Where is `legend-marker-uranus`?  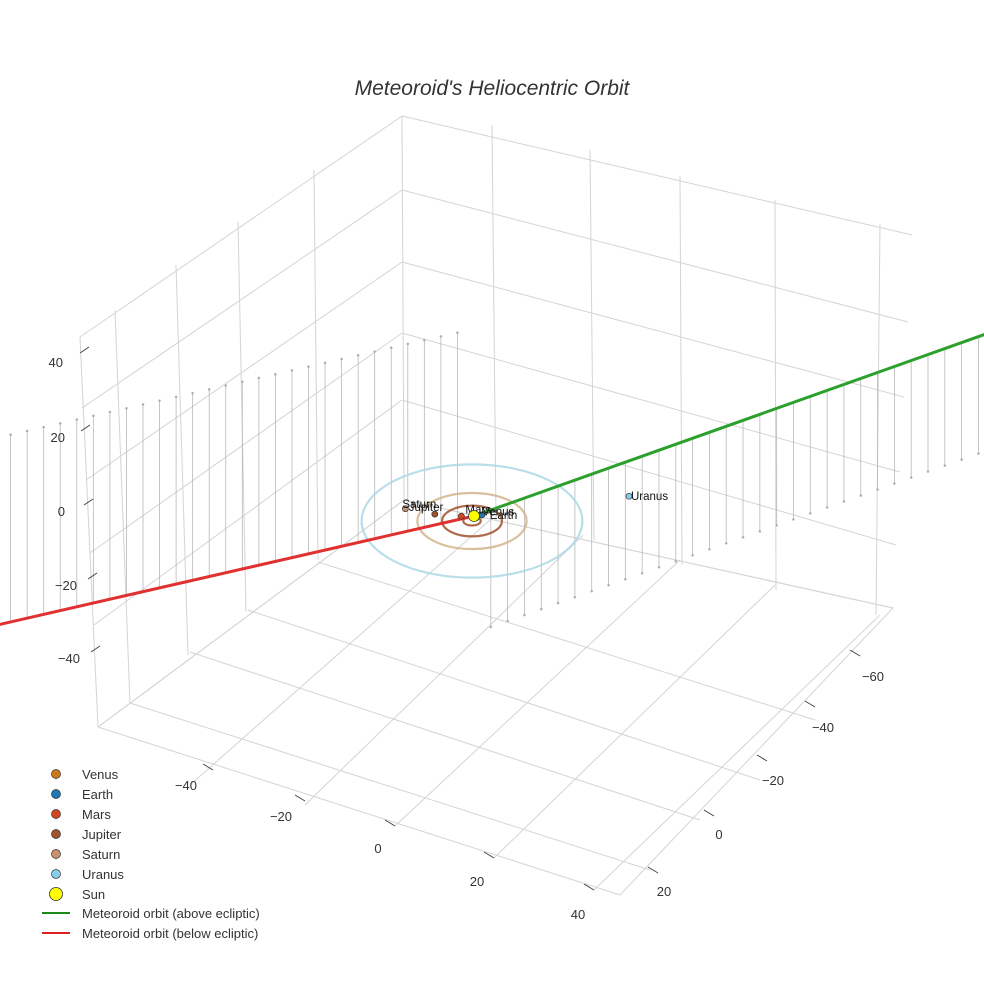
legend-marker-uranus is located at coordinates (56, 874).